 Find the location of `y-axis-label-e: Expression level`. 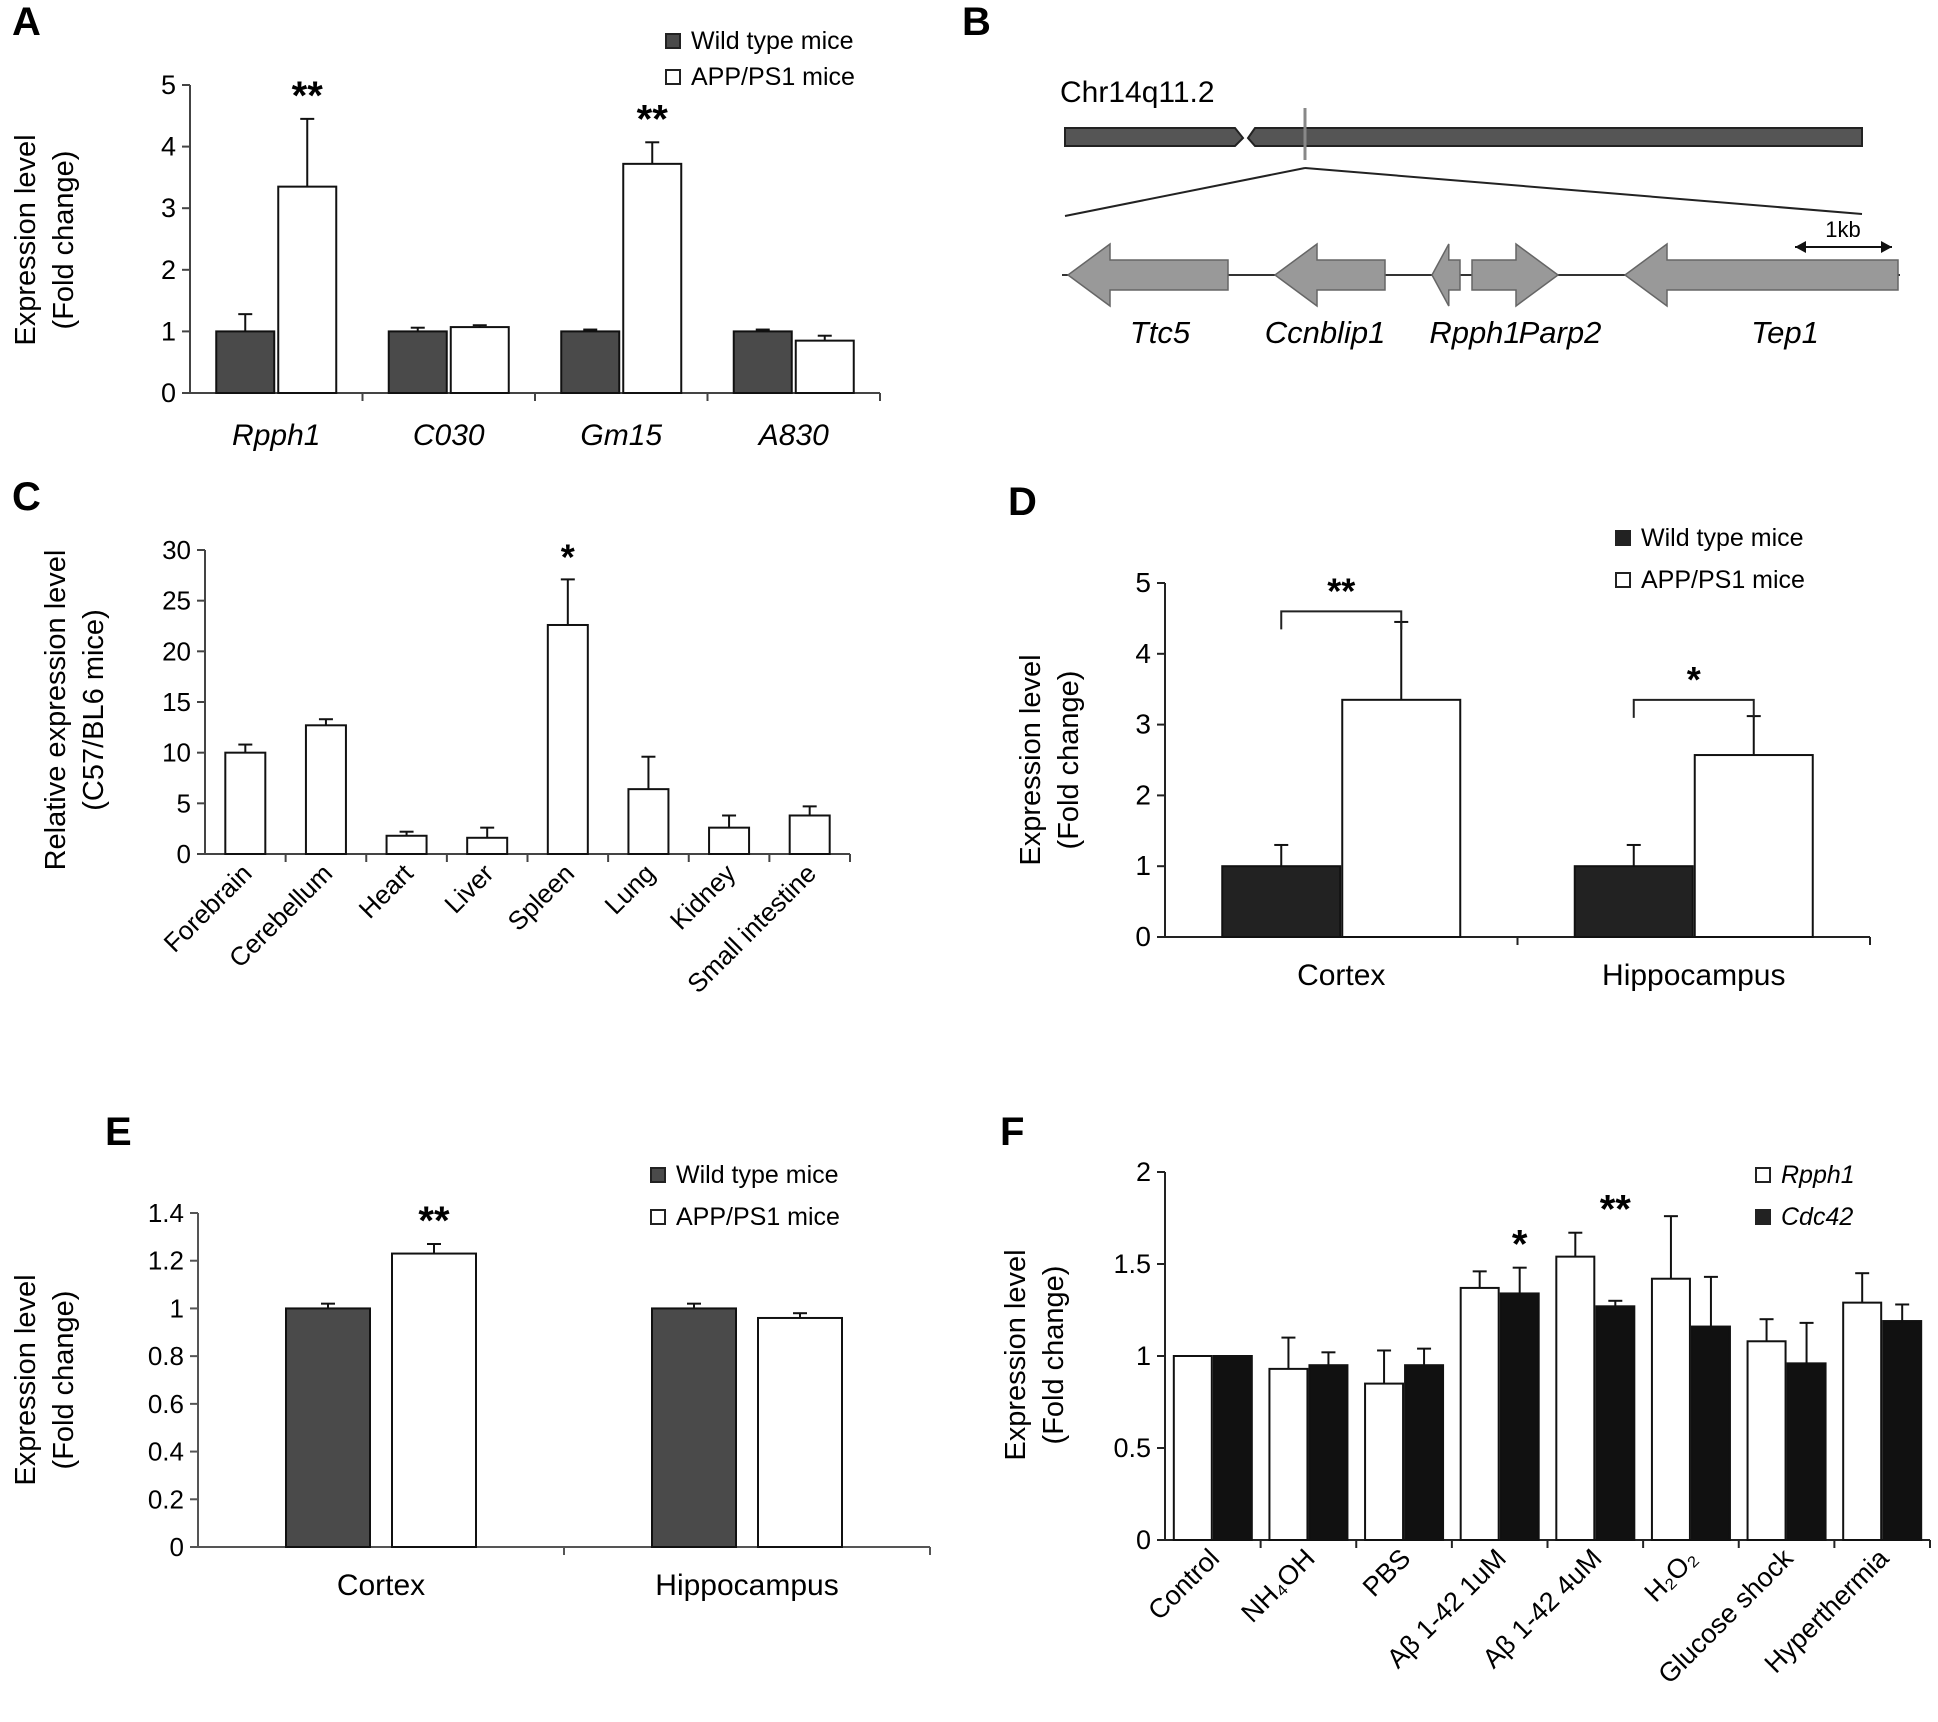

y-axis-label-e: Expression level is located at coordinates (26, 1379).